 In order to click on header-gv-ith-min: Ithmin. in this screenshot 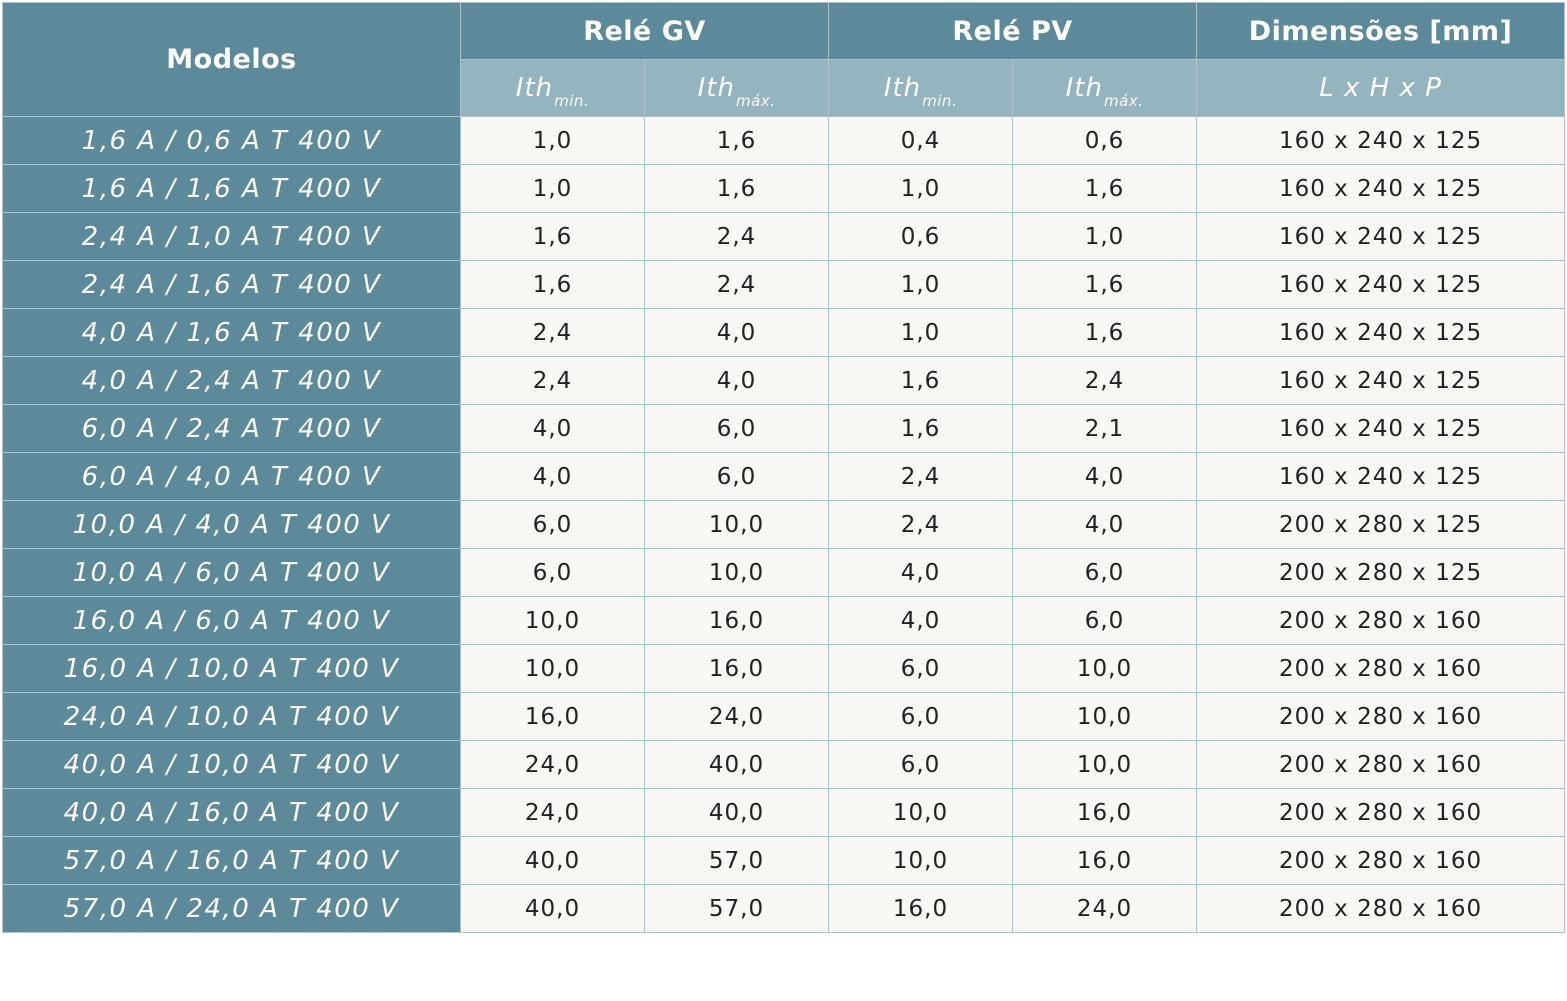, I will do `click(552, 88)`.